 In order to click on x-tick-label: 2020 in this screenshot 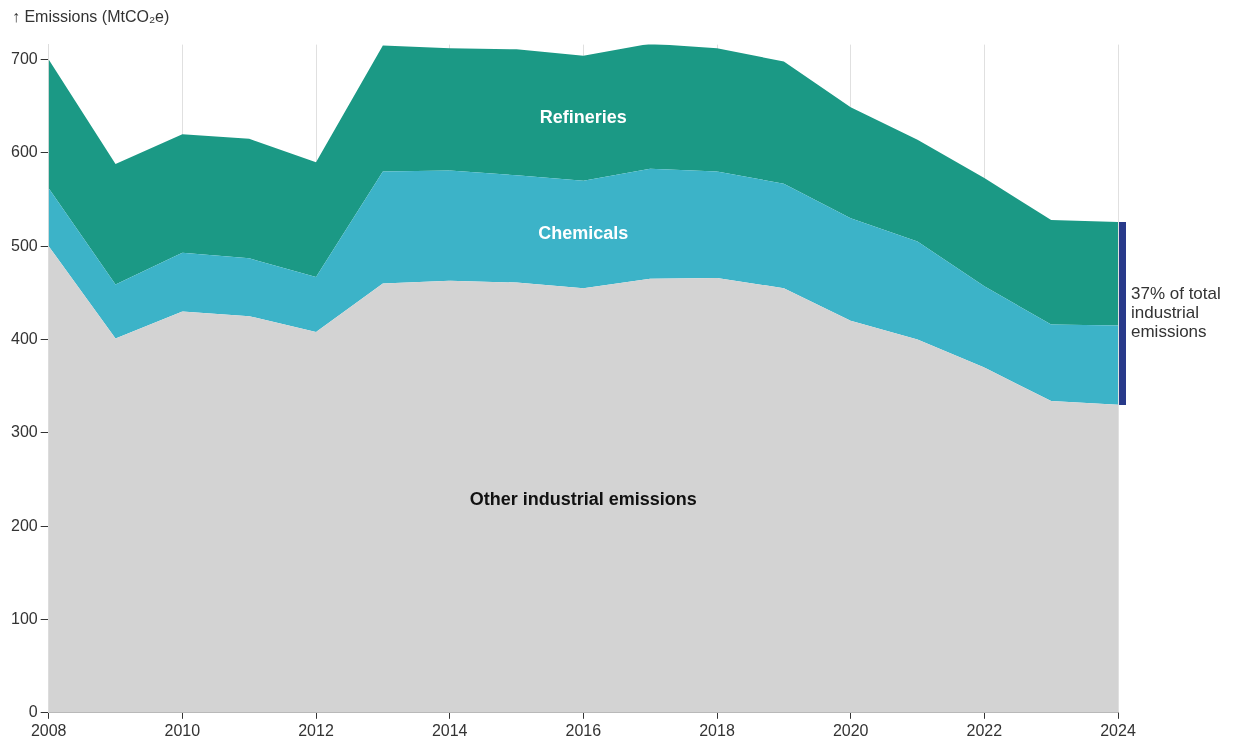, I will do `click(850, 730)`.